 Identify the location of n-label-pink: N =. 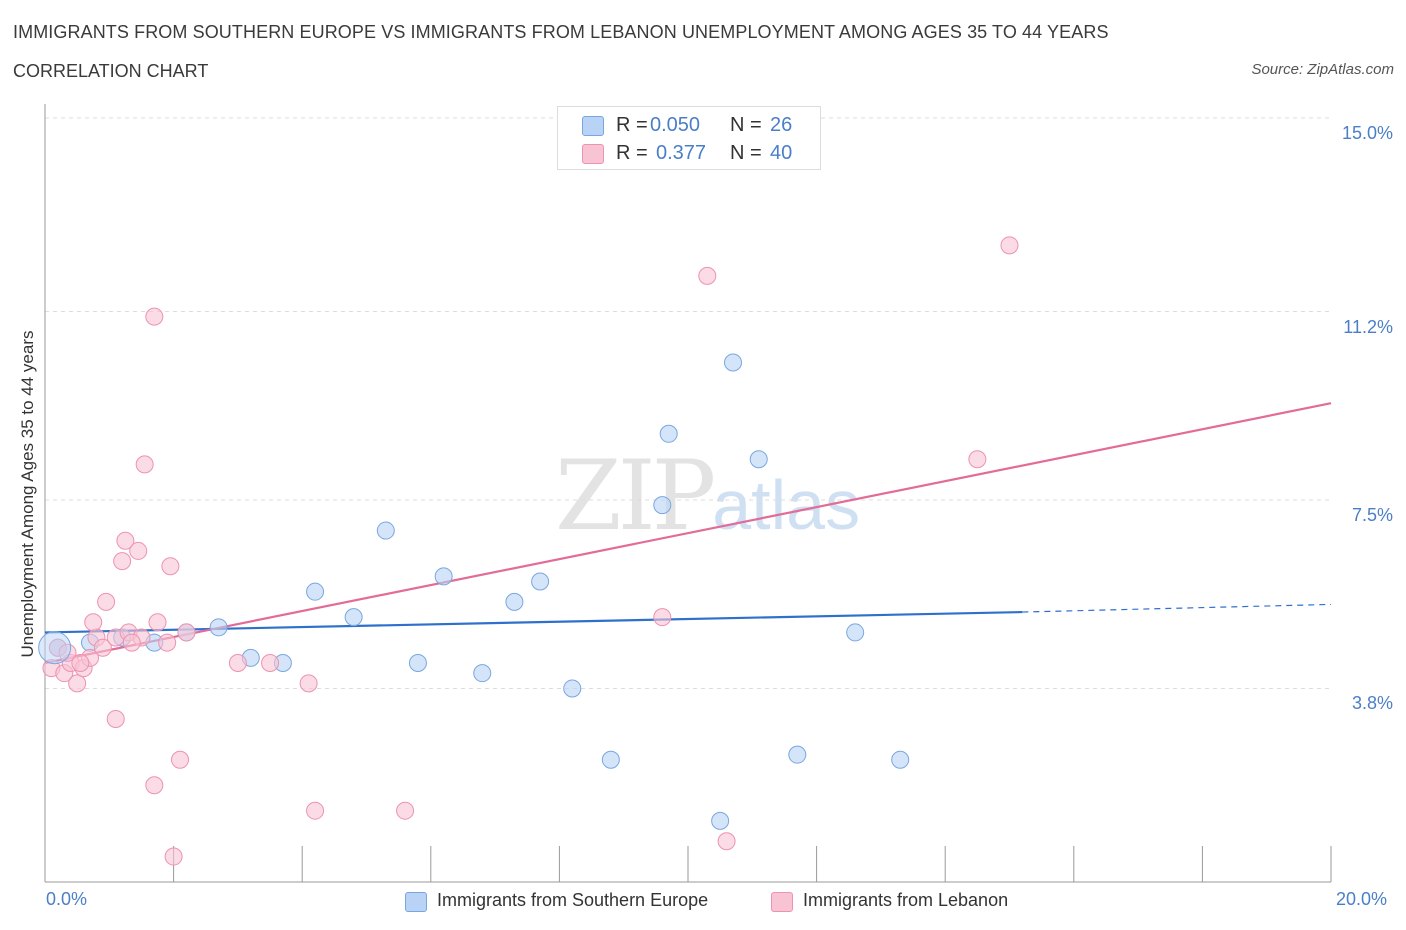
(746, 153).